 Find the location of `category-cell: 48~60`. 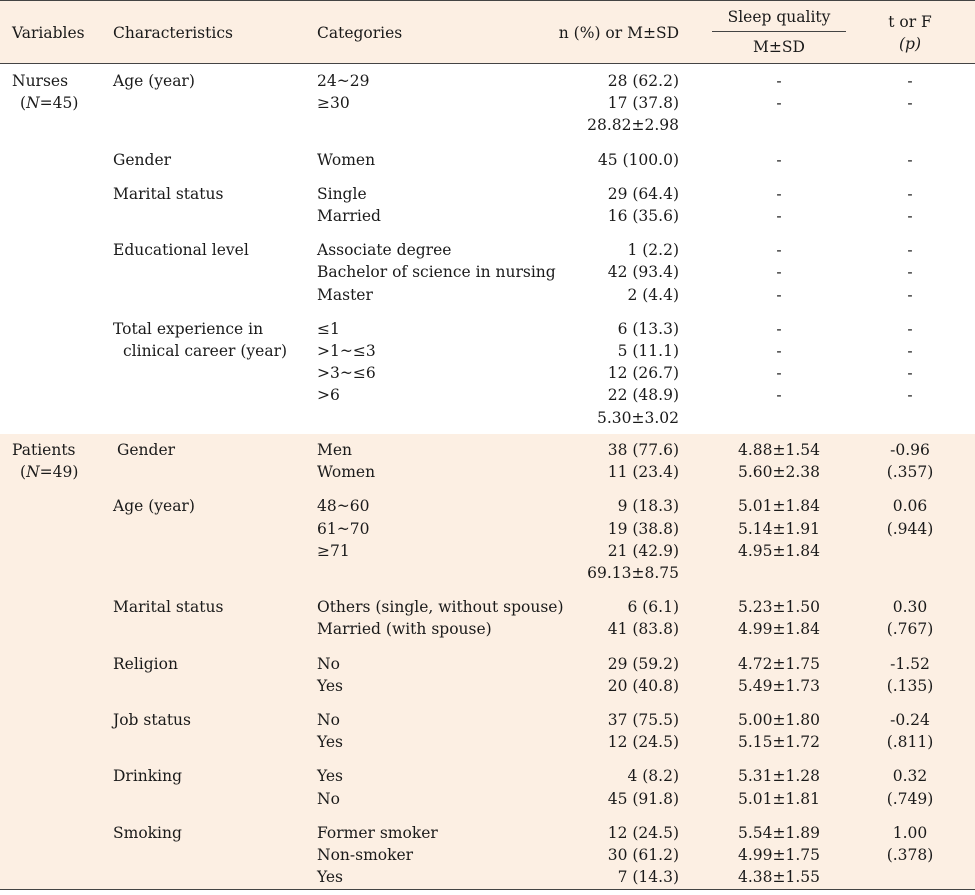

category-cell: 48~60 is located at coordinates (343, 506).